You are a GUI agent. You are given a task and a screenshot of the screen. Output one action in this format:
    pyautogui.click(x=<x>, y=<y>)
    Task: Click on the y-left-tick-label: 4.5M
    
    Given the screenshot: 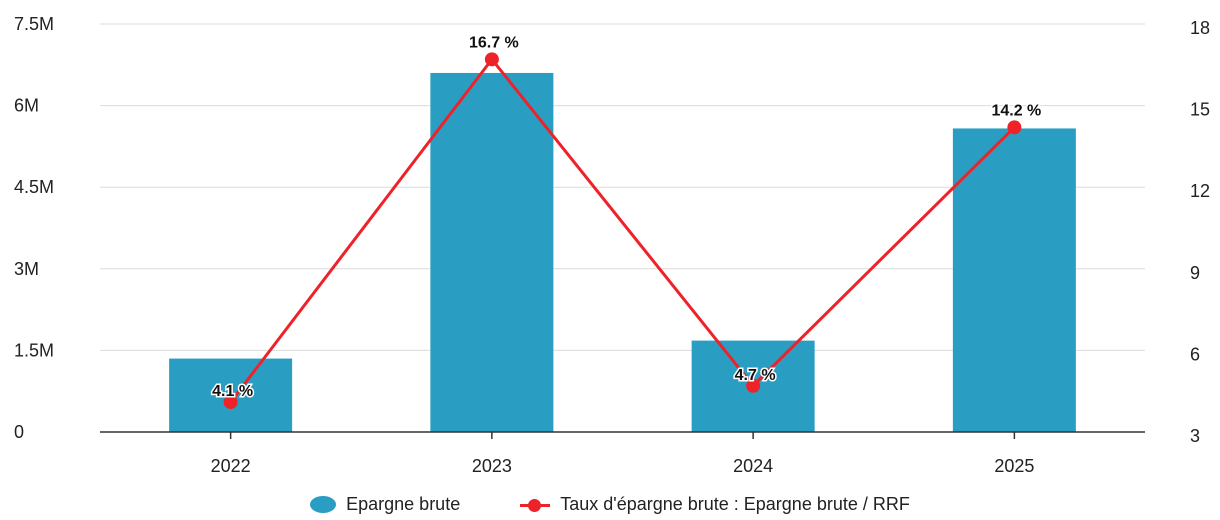 What is the action you would take?
    pyautogui.click(x=34, y=187)
    